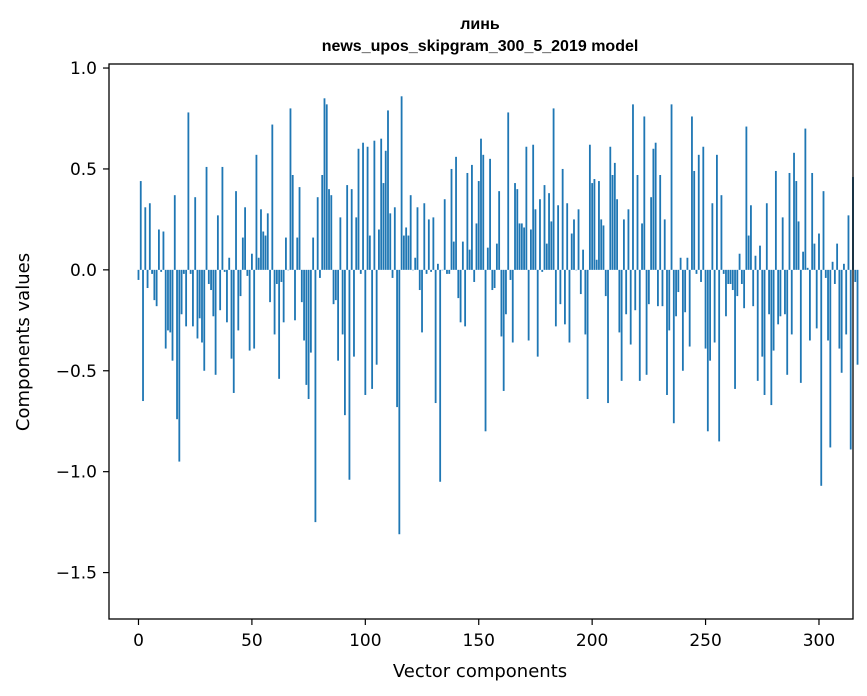 Image resolution: width=867 pixels, height=696 pixels. What do you see at coordinates (76, 574) in the screenshot?
I see `y-tick-label-5: −1.5` at bounding box center [76, 574].